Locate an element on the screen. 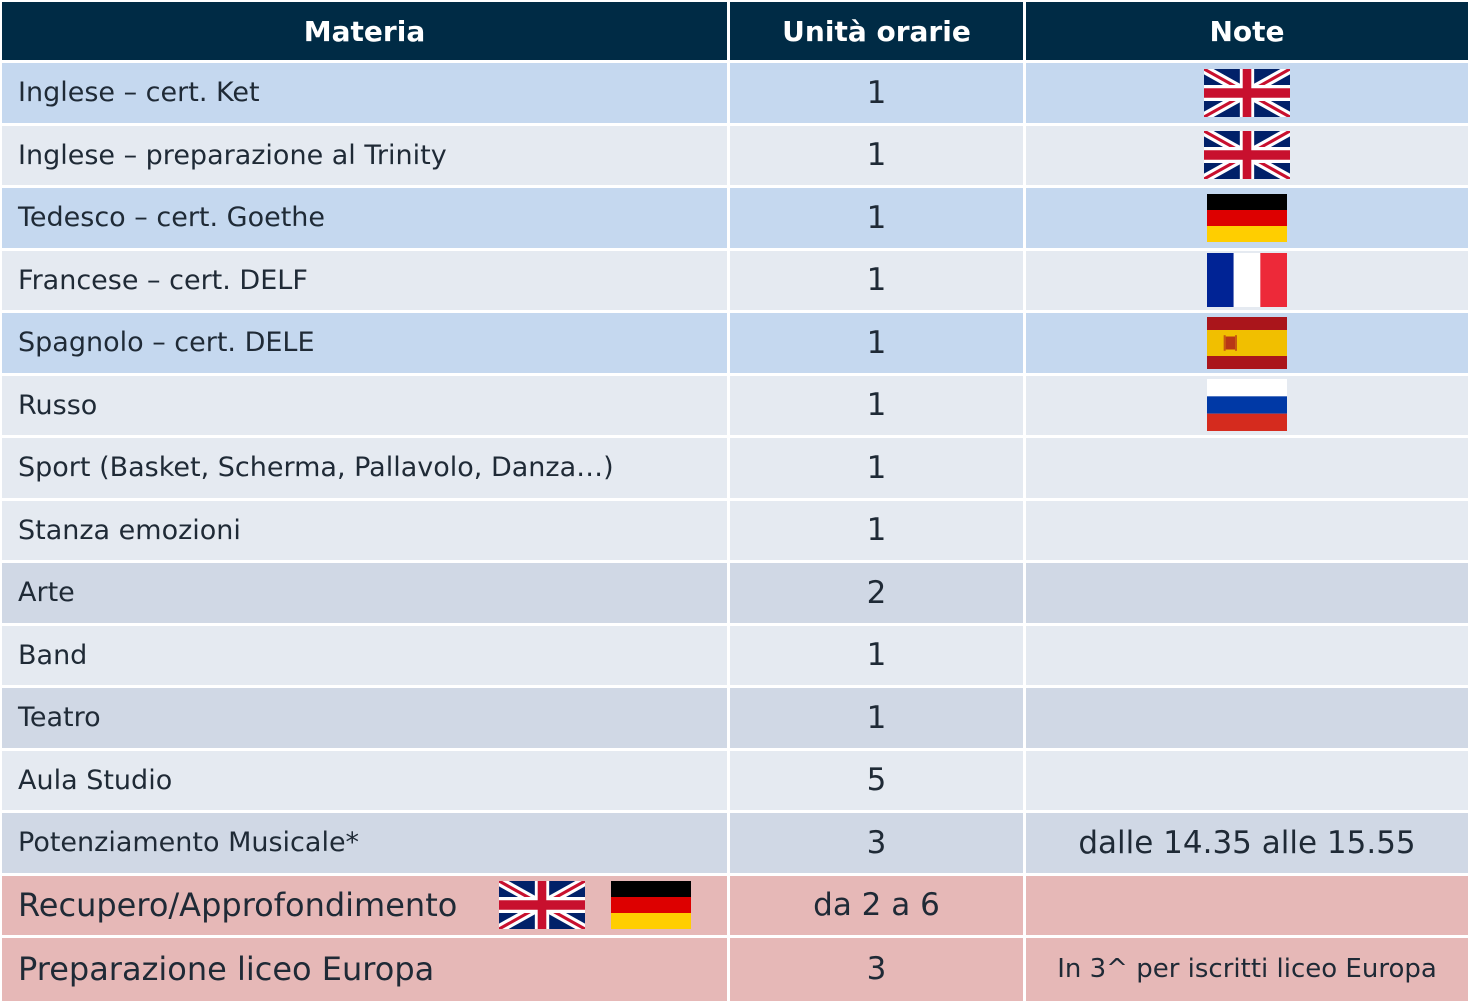 The height and width of the screenshot is (1001, 1470). table-header-row: Materia Unità orarie Note is located at coordinates (735, 32).